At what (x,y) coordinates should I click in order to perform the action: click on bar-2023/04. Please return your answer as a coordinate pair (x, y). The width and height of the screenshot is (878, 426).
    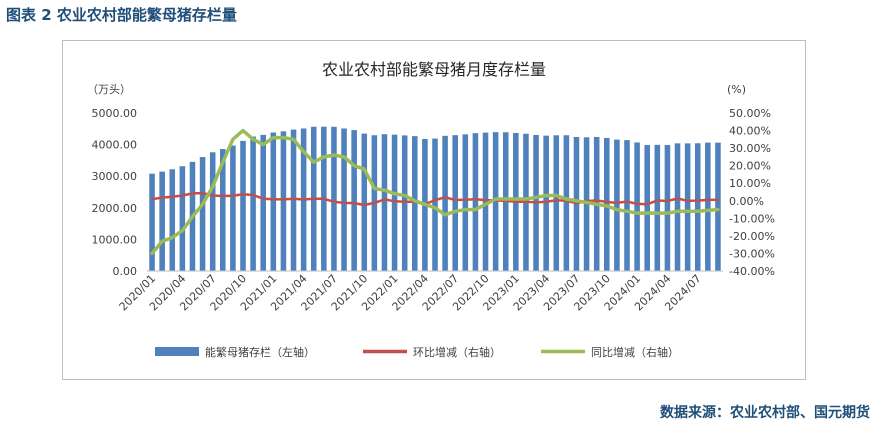
    Looking at the image, I should click on (546, 203).